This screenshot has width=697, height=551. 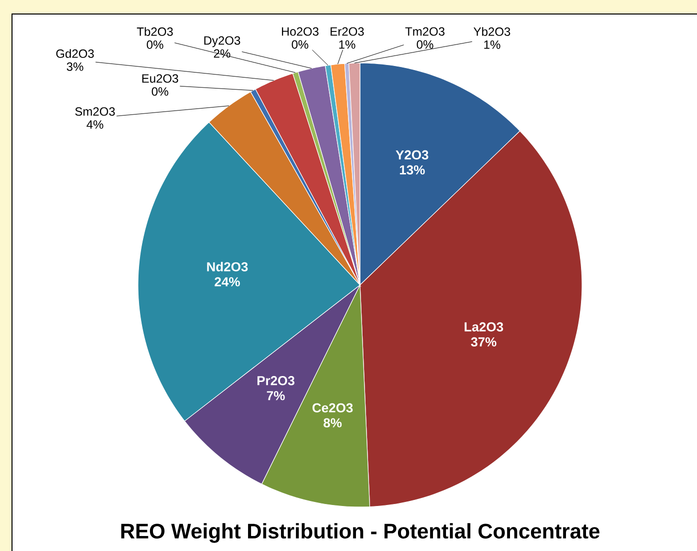 I want to click on data-label: 37%, so click(x=483, y=342).